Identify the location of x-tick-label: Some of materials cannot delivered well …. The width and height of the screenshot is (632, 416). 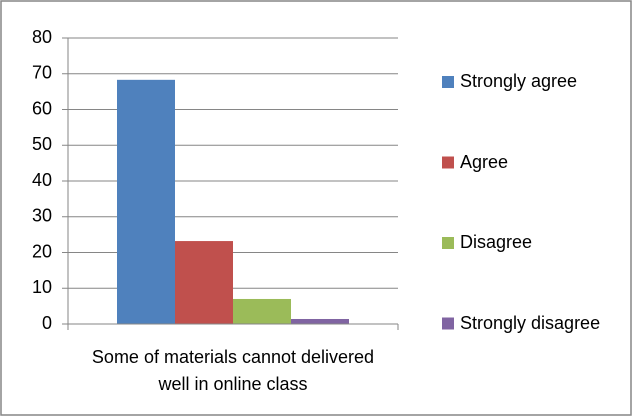
(233, 370).